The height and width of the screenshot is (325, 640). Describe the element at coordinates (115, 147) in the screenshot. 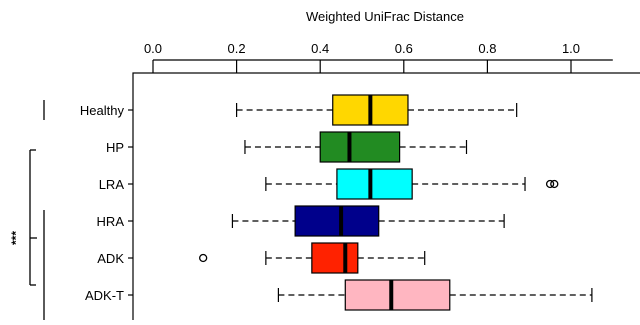

I see `category-label: HP` at that location.